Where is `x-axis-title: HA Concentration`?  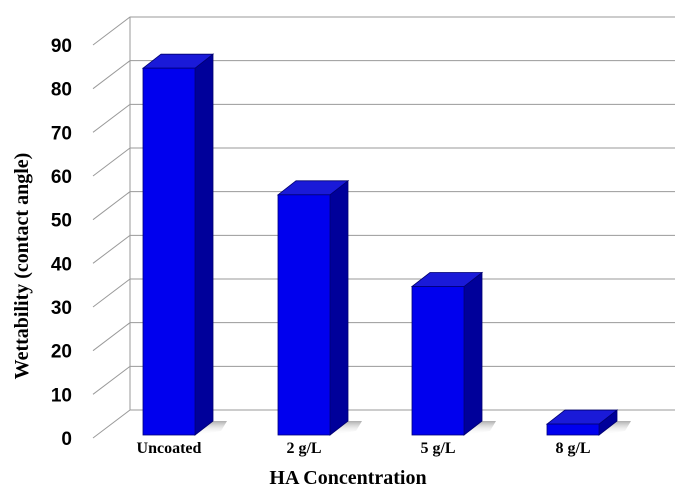
x-axis-title: HA Concentration is located at coordinates (347, 478).